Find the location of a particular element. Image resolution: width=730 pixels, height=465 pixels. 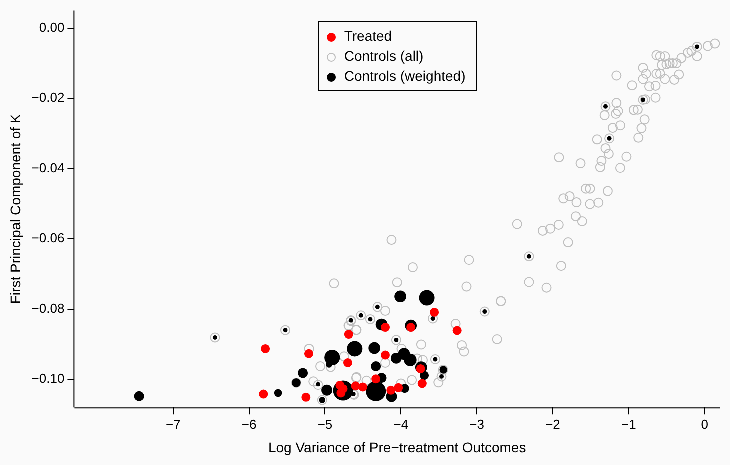

x-axis-title: Log Variance of Pre−treatment Outcomes is located at coordinates (397, 447).